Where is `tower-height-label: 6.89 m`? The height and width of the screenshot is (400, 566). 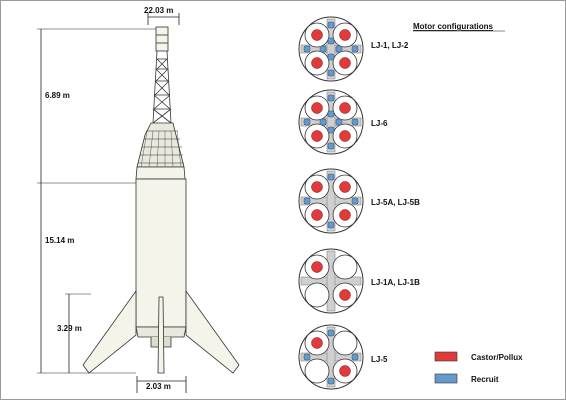
tower-height-label: 6.89 m is located at coordinates (57, 95).